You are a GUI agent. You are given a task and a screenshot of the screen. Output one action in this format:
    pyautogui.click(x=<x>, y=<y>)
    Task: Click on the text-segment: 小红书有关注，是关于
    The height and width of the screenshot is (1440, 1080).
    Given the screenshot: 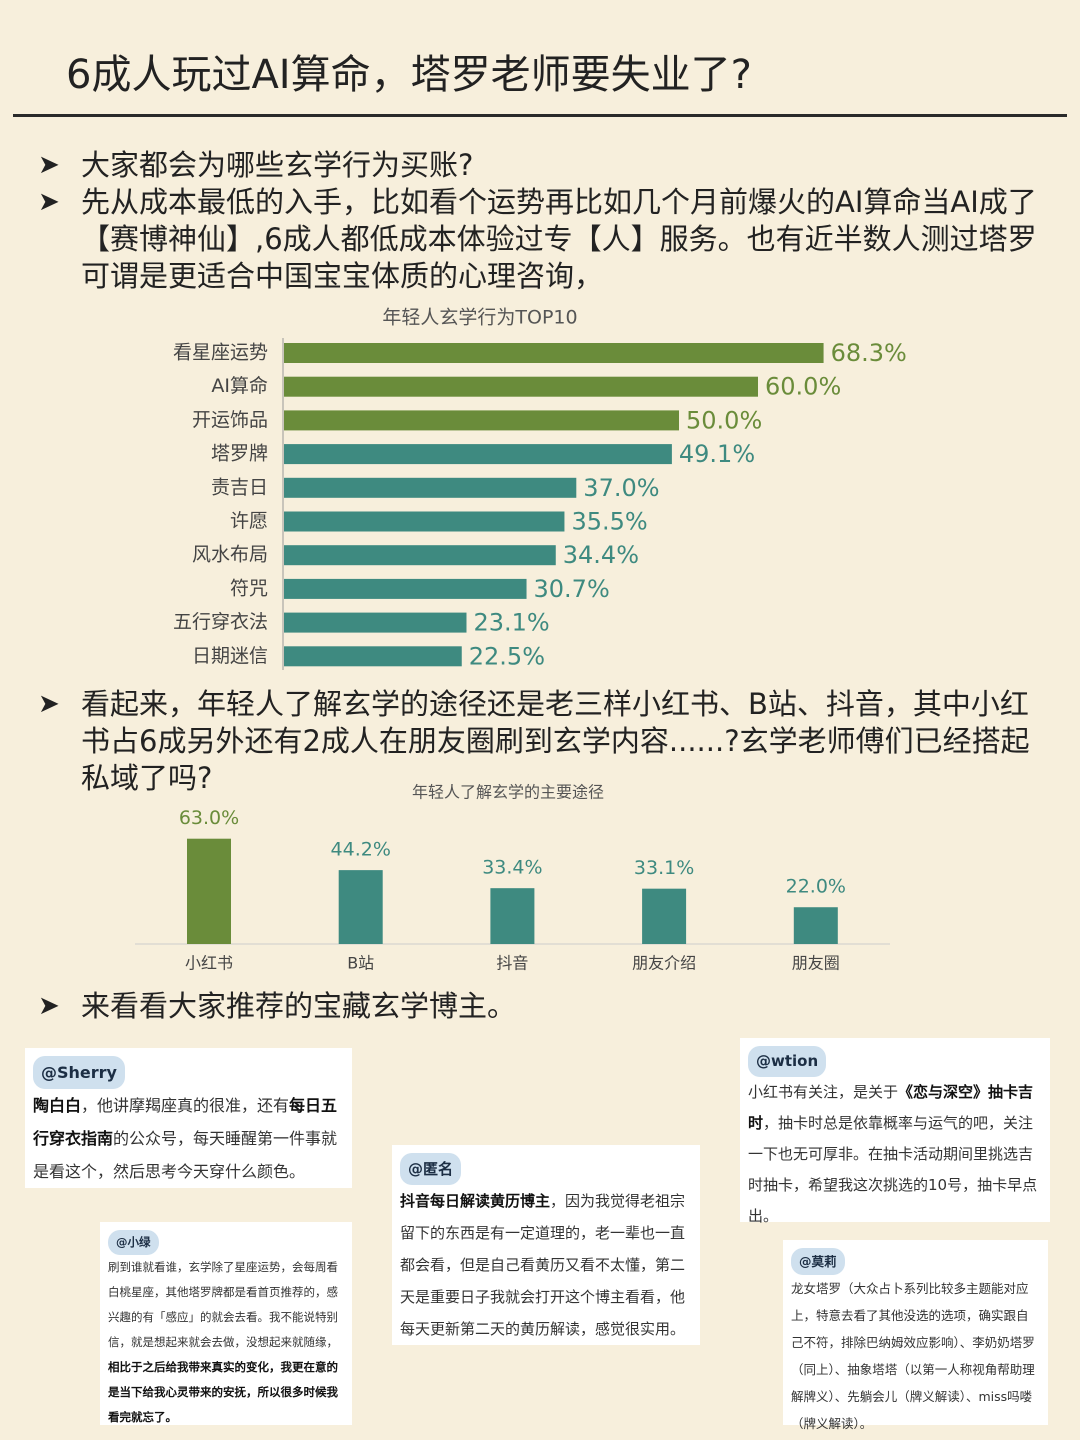 What is the action you would take?
    pyautogui.click(x=823, y=1092)
    